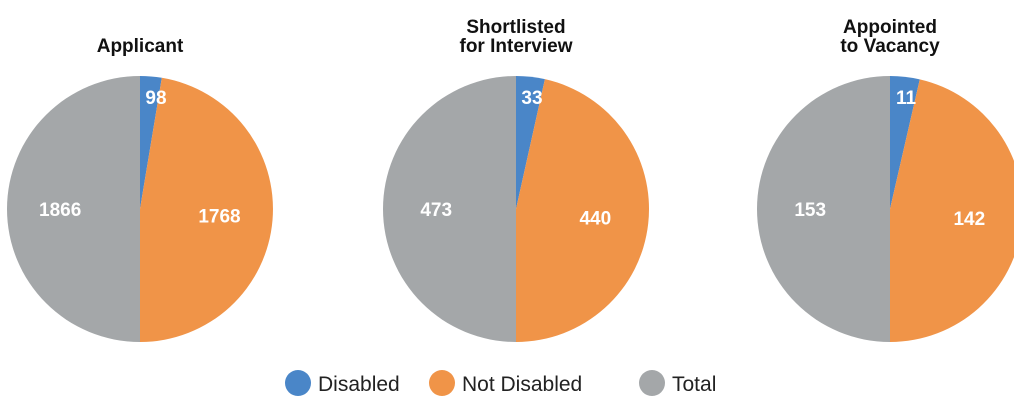 Image resolution: width=1014 pixels, height=399 pixels. What do you see at coordinates (595, 219) in the screenshot?
I see `slice-value-label-not-disabled: 440` at bounding box center [595, 219].